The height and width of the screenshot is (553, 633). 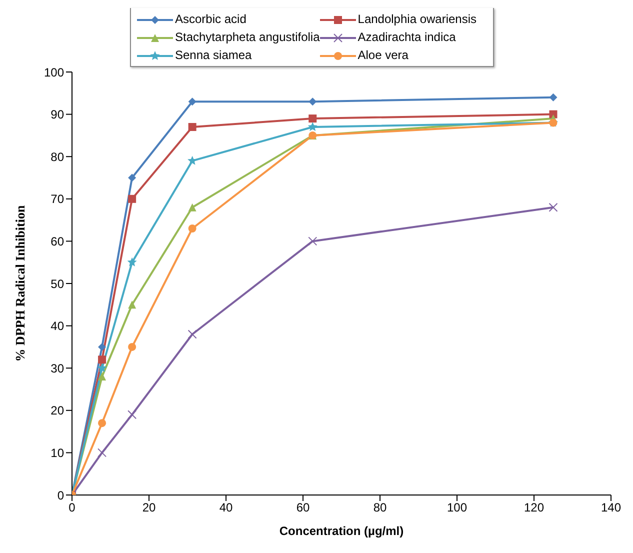 What do you see at coordinates (247, 37) in the screenshot?
I see `legend-label: Stachytarpheta angustifolia` at bounding box center [247, 37].